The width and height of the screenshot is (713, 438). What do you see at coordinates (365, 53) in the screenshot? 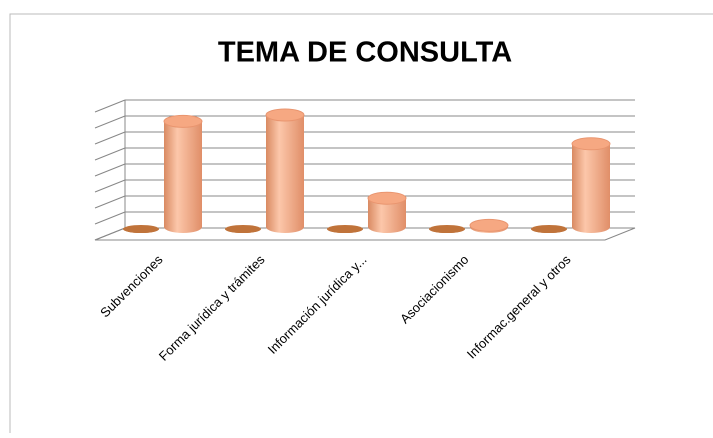
I see `chart-title: TEMA DE CONSULTA` at bounding box center [365, 53].